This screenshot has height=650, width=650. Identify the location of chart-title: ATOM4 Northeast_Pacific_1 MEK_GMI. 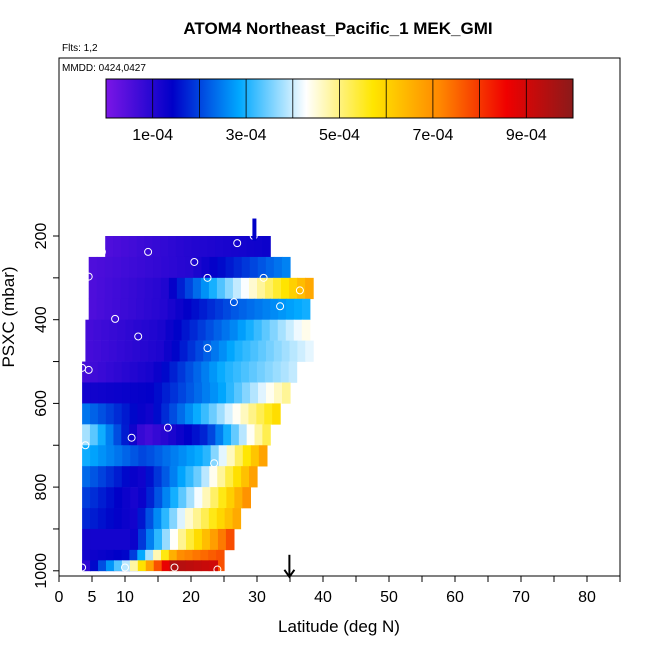
(337, 28).